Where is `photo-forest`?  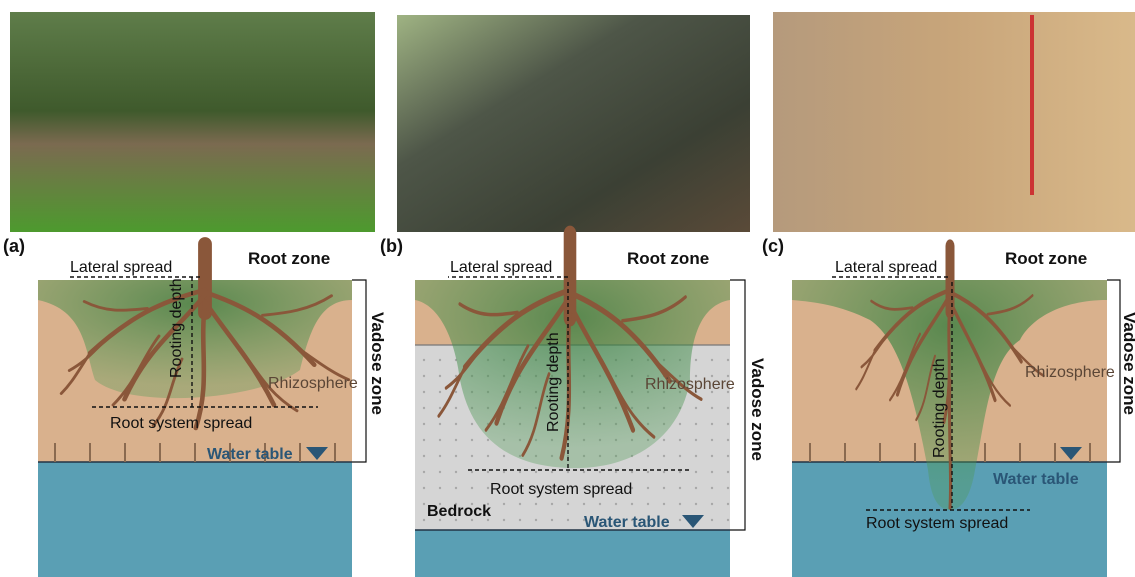
photo-forest is located at coordinates (192, 122).